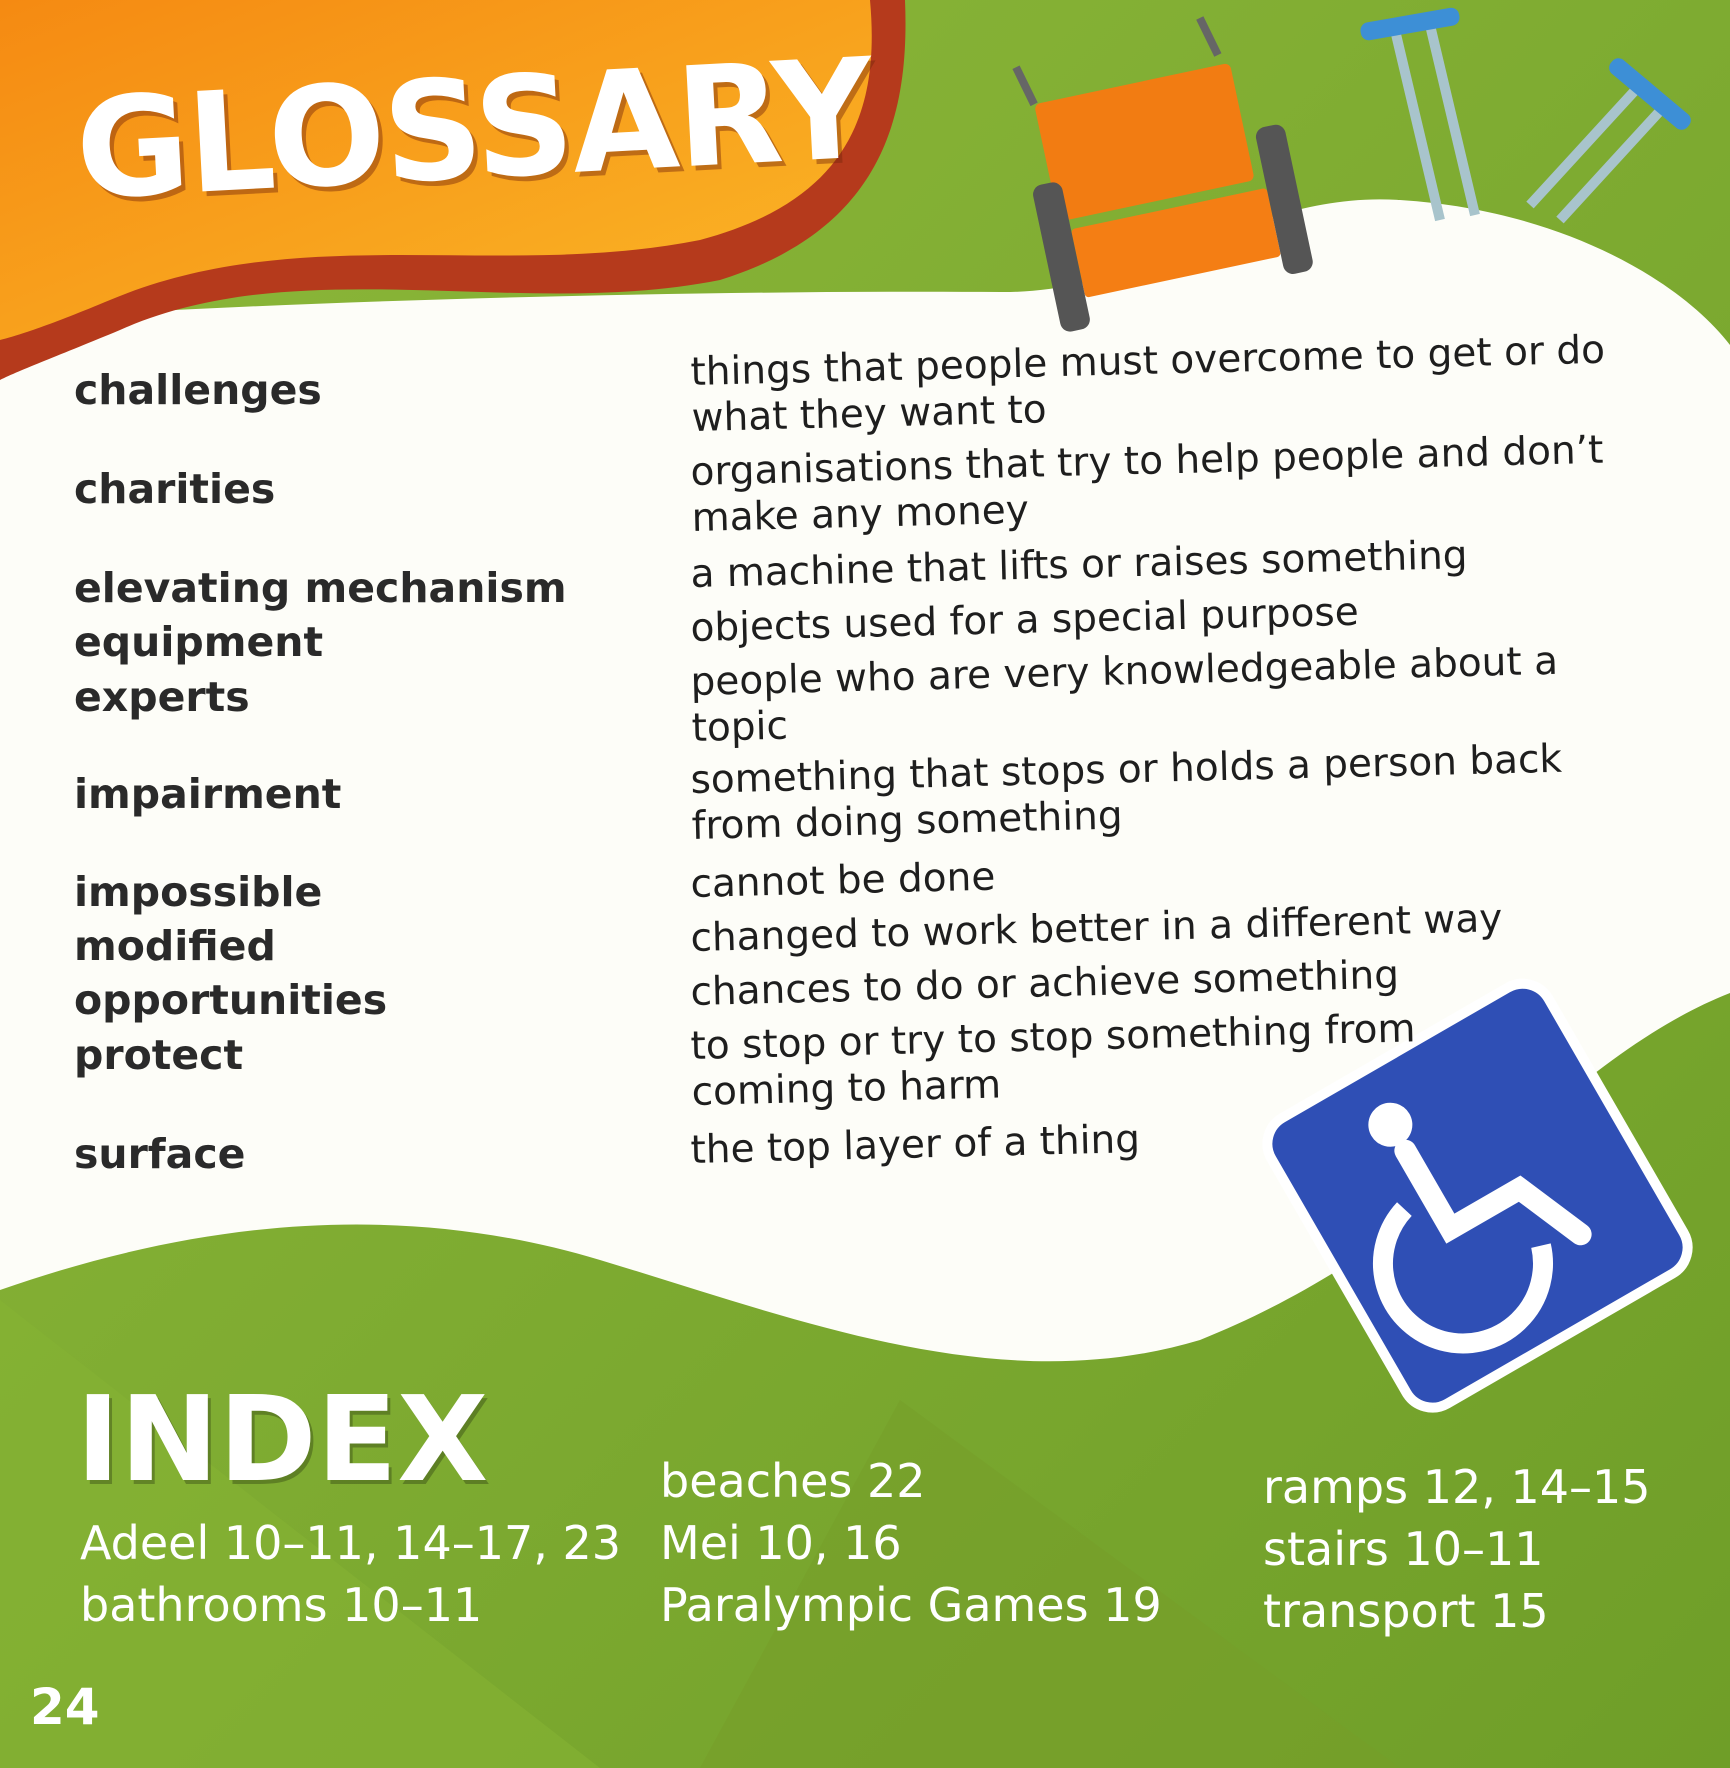  Describe the element at coordinates (1406, 1611) in the screenshot. I see `index-entry: transport 15` at that location.